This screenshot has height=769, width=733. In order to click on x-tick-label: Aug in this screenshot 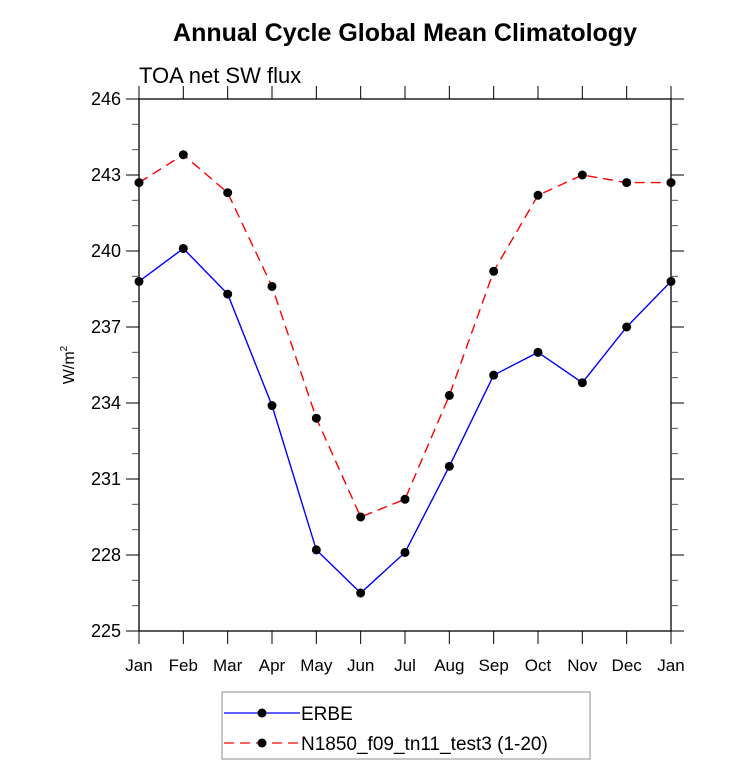, I will do `click(449, 665)`.